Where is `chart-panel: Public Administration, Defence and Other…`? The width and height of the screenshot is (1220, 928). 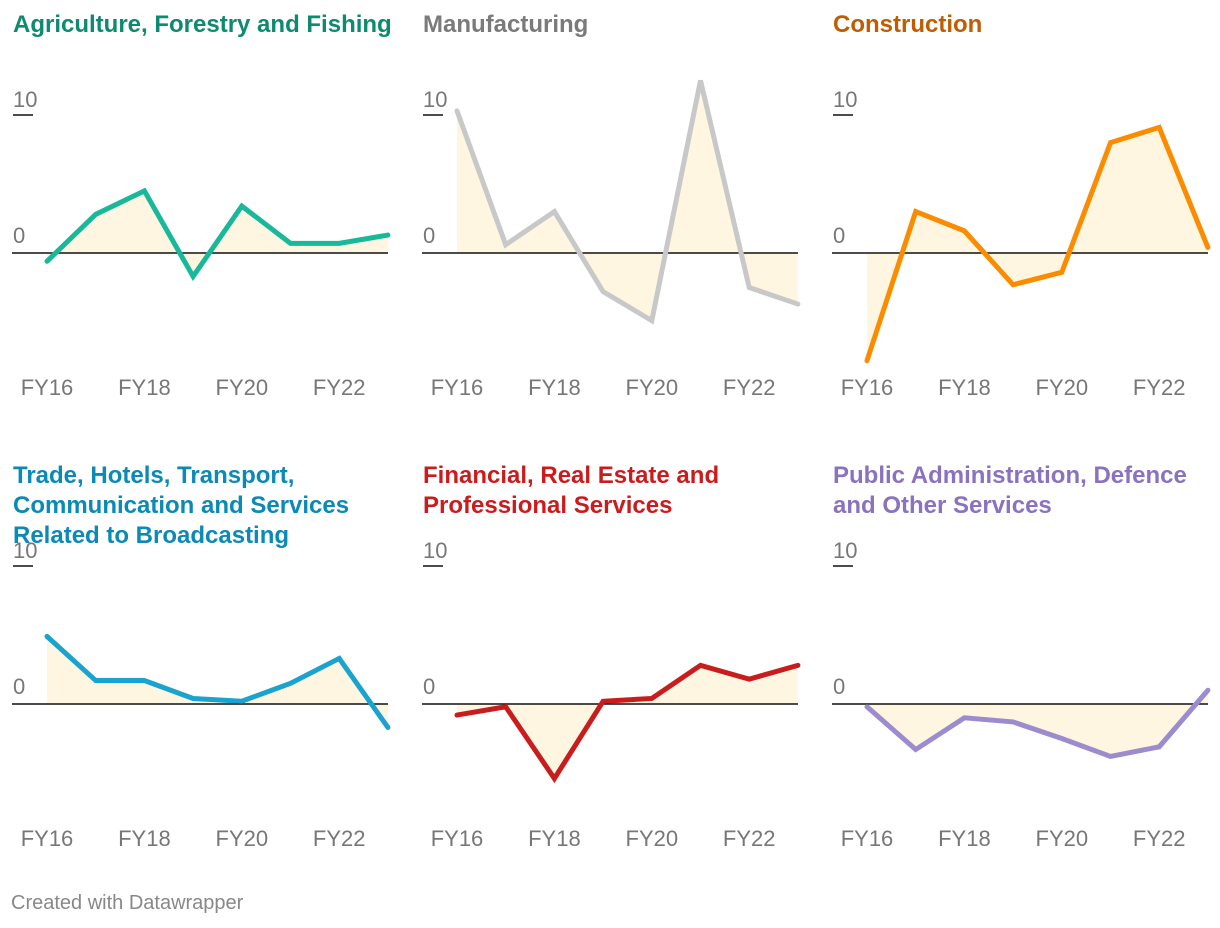
chart-panel: Public Administration, Defence and Other… is located at coordinates (1015, 661).